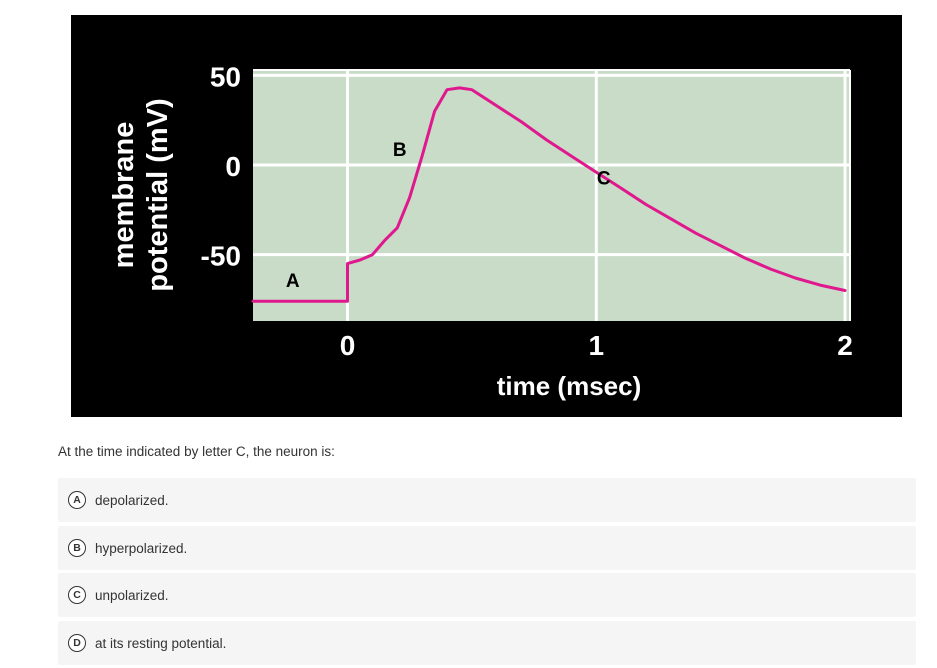 The image size is (937, 668). What do you see at coordinates (845, 345) in the screenshot?
I see `x-tick-label-2: 2` at bounding box center [845, 345].